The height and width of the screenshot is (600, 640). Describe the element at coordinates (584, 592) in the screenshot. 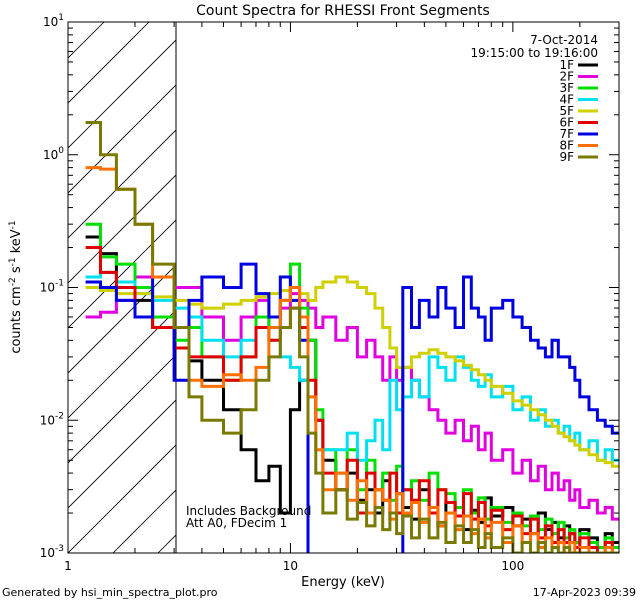

I see `footer-timestamp: 17-Apr-2023 09:39` at that location.